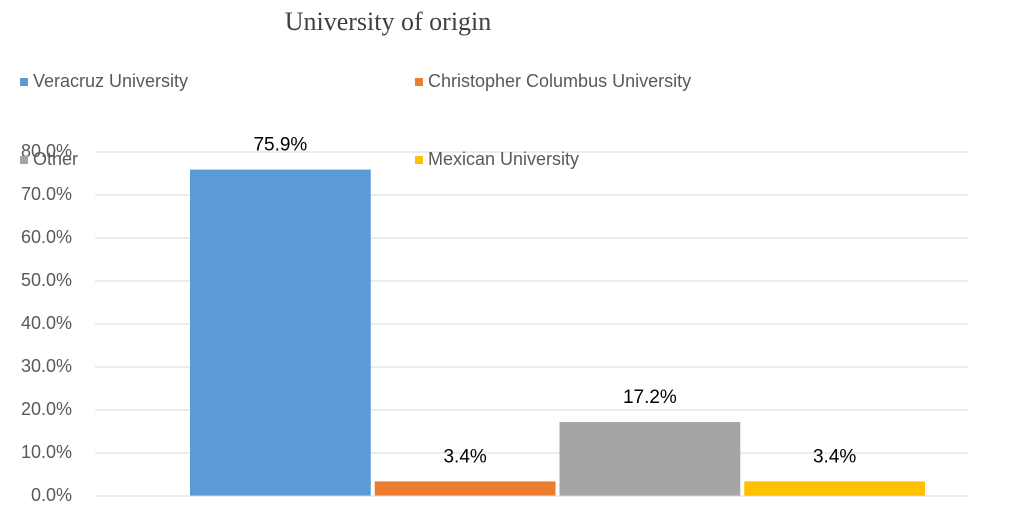  What do you see at coordinates (46, 409) in the screenshot?
I see `y-tick-label: 20.0%` at bounding box center [46, 409].